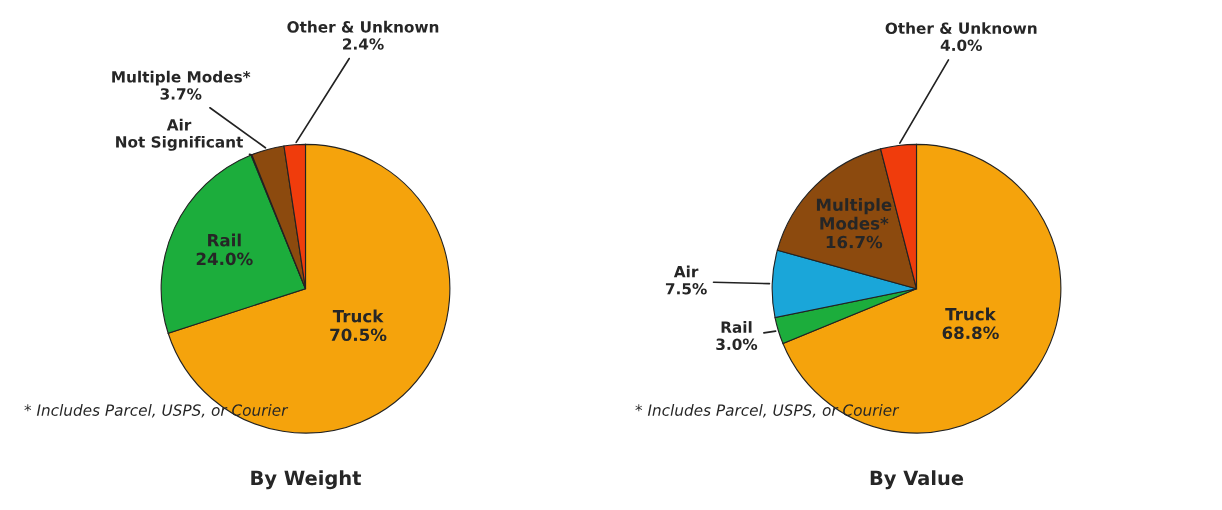 Image resolution: width=1222 pixels, height=510 pixels. I want to click on data-label: 16.7%, so click(854, 242).